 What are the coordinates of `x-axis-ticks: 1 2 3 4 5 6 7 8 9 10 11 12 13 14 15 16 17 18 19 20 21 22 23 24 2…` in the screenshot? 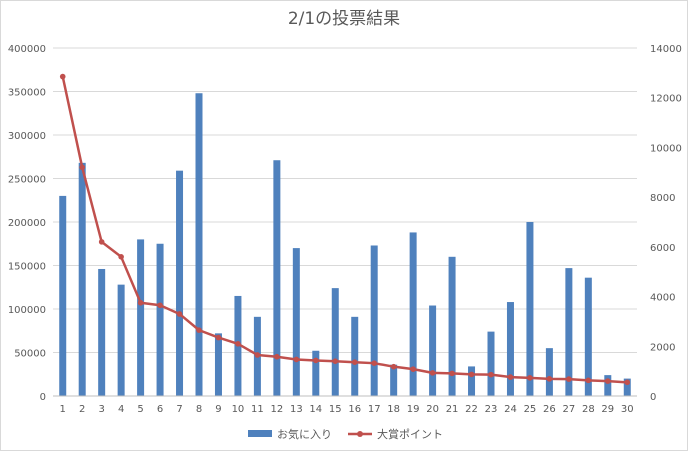 It's located at (345, 405).